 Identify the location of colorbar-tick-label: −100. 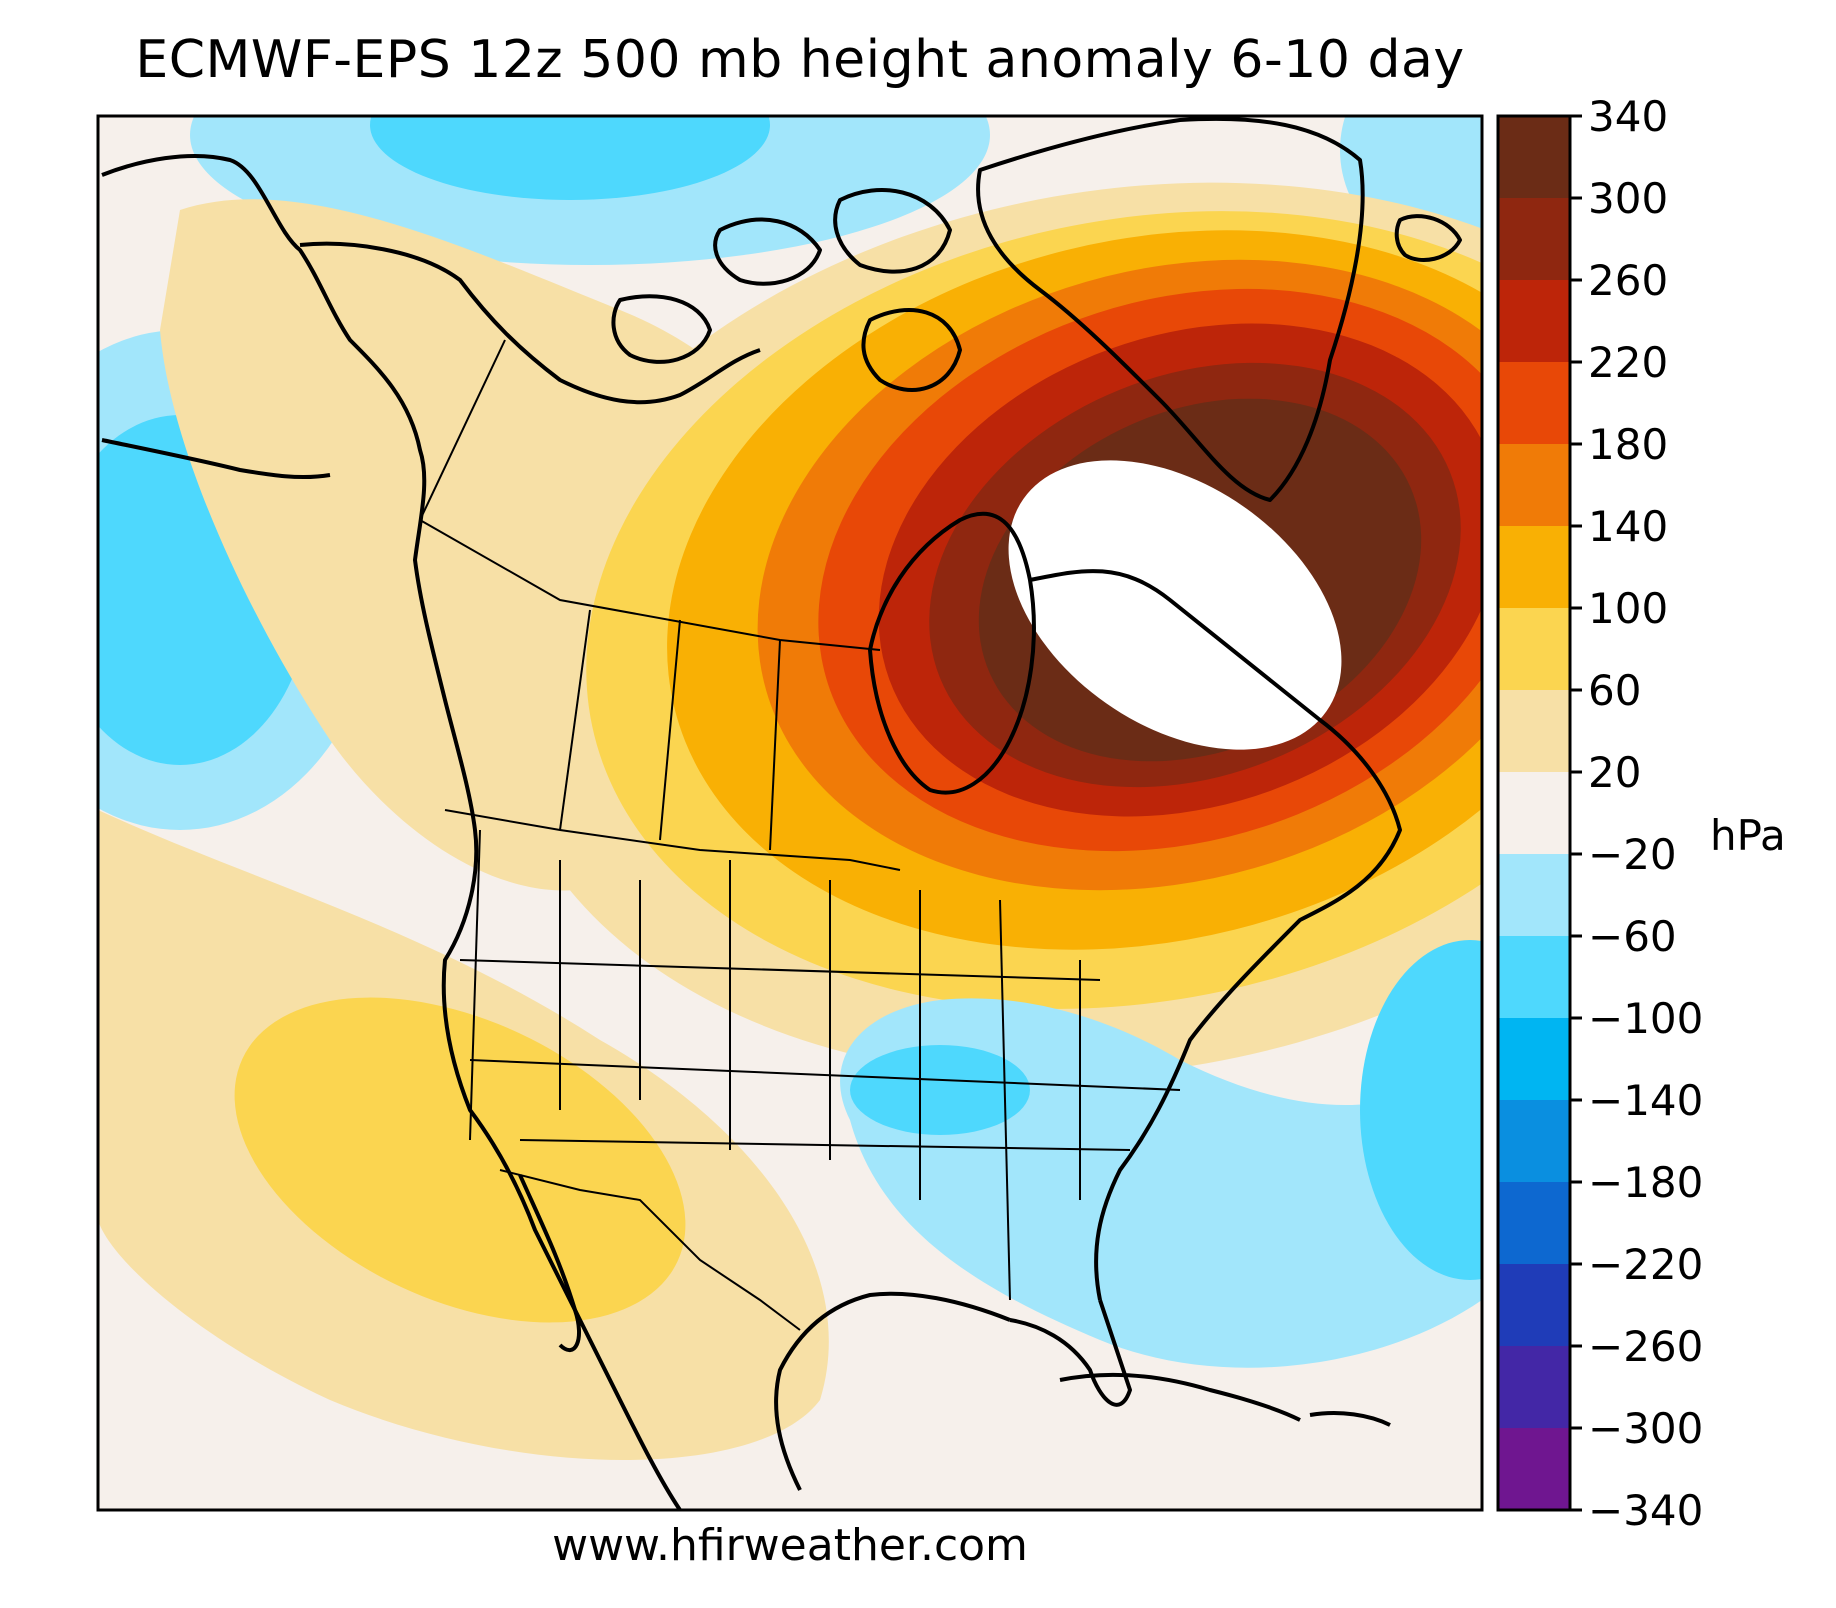
(1645, 1018).